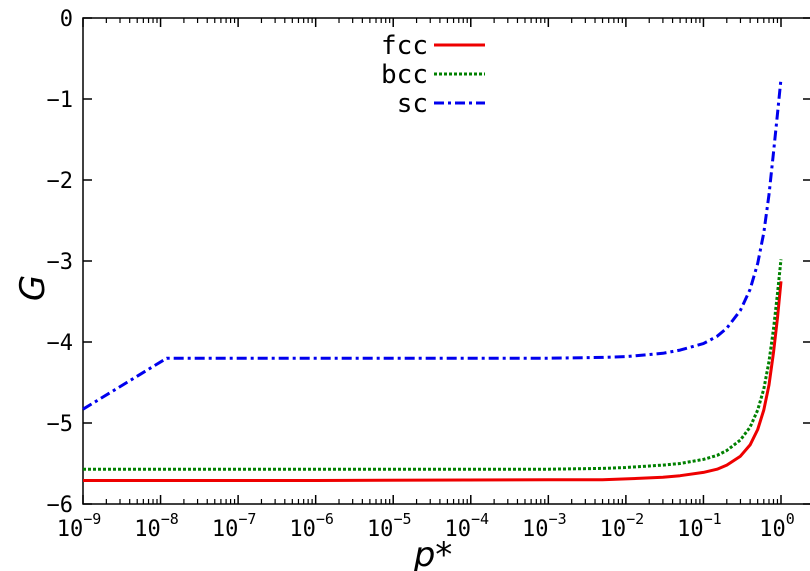 Image resolution: width=810 pixels, height=571 pixels. I want to click on x-tick-label: 10⁻⁵, so click(389, 526).